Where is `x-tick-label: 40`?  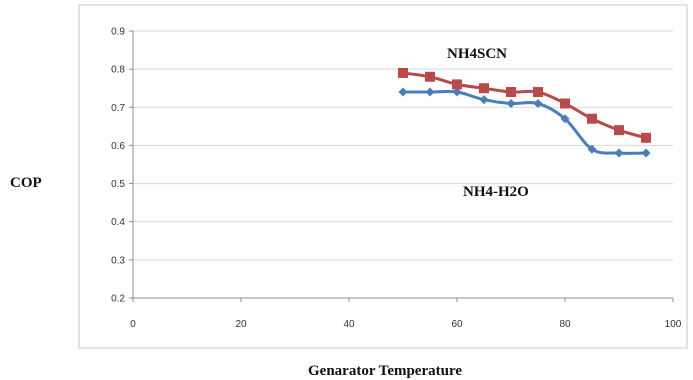
x-tick-label: 40 is located at coordinates (349, 324).